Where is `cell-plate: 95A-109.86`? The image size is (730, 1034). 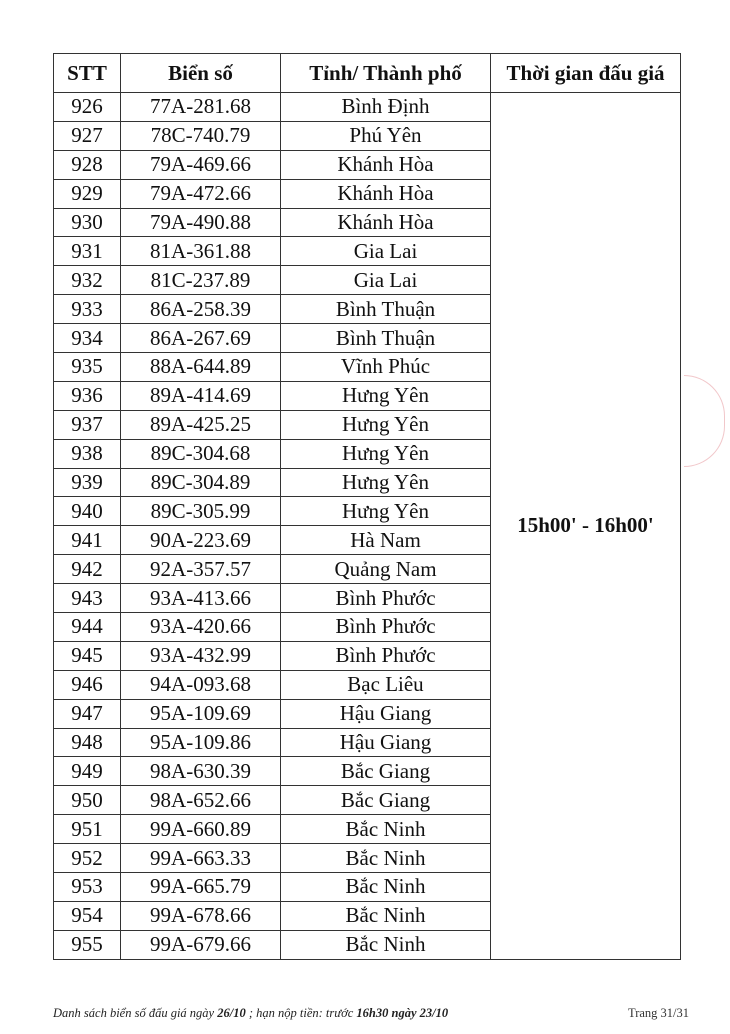 cell-plate: 95A-109.86 is located at coordinates (200, 742).